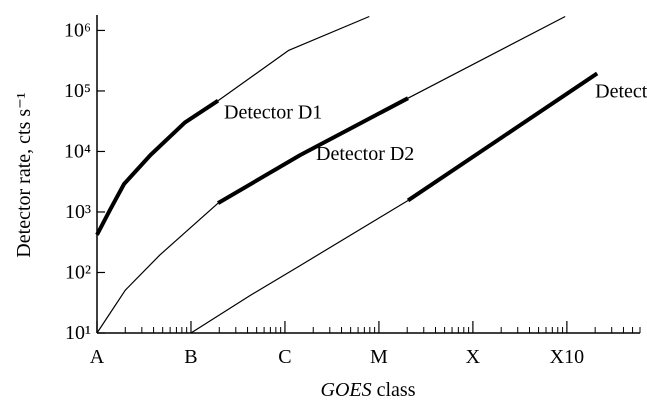  What do you see at coordinates (97, 357) in the screenshot?
I see `x-tick-label: A` at bounding box center [97, 357].